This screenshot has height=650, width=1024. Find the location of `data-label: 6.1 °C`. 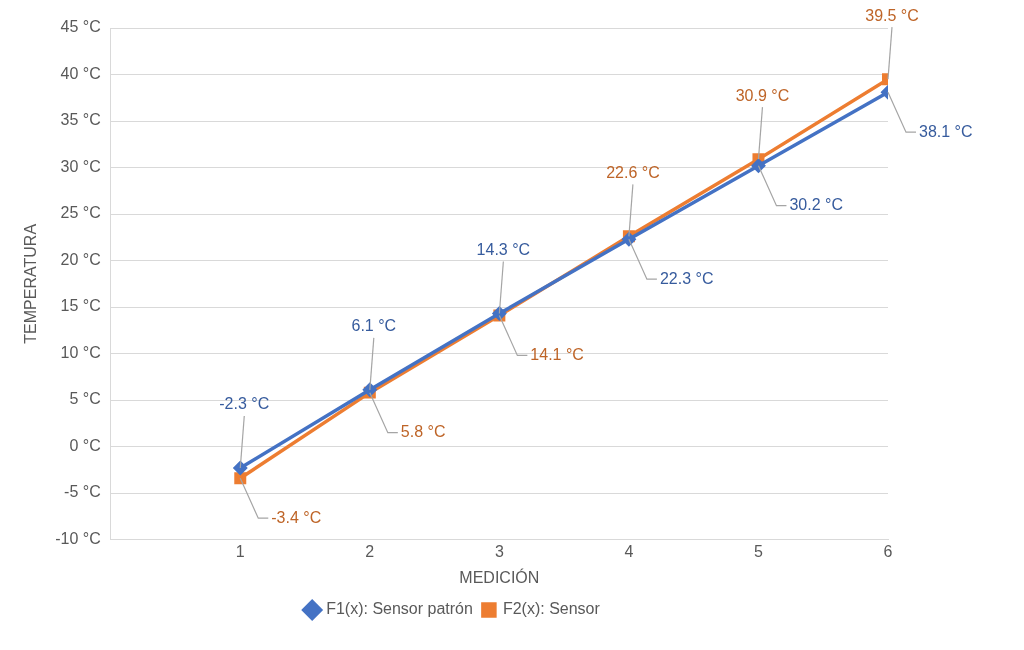

data-label: 6.1 °C is located at coordinates (374, 326).